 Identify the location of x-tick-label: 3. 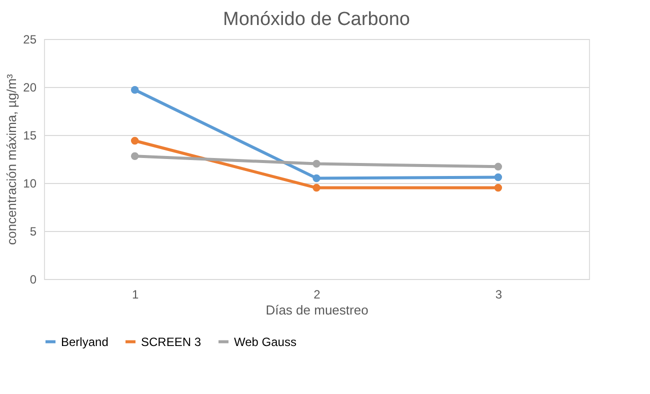
(498, 295).